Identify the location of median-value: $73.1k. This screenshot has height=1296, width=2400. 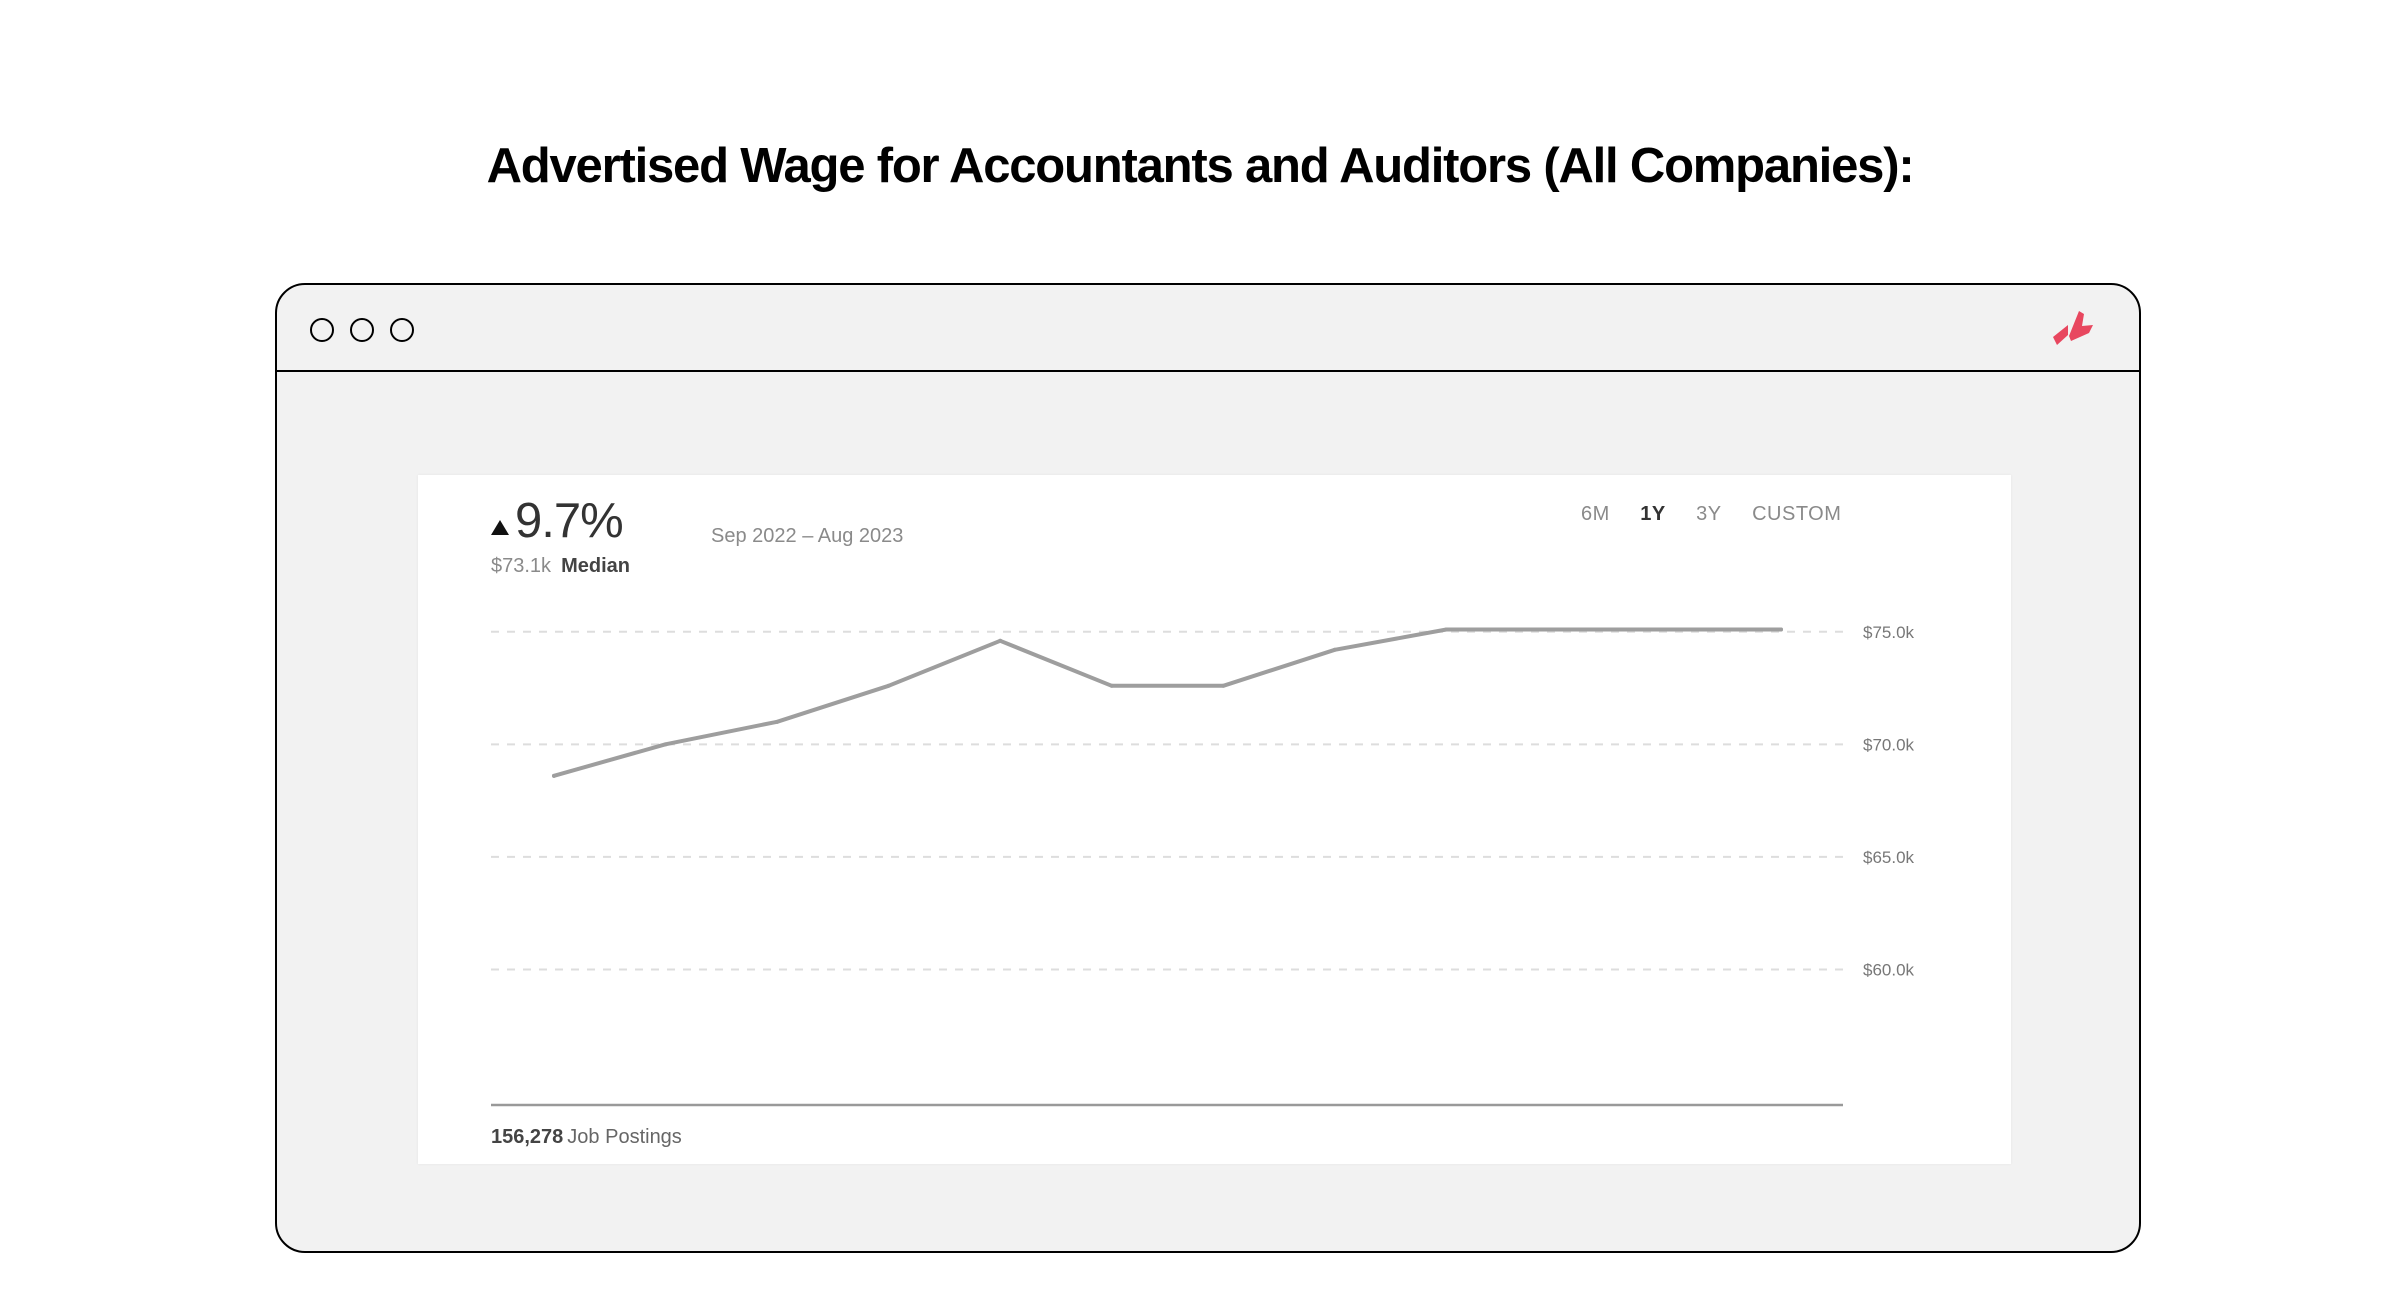
(521, 566).